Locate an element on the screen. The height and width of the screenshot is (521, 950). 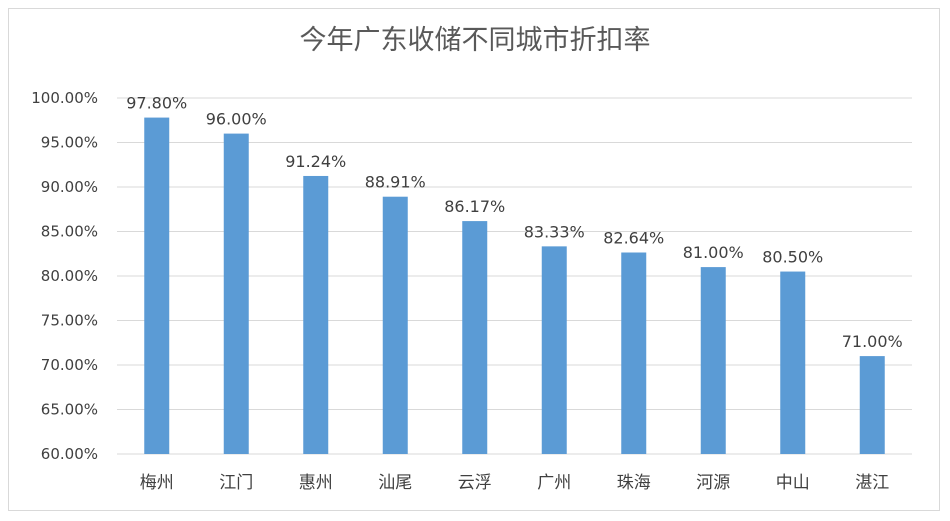
x-category-label: 湛江 is located at coordinates (872, 483).